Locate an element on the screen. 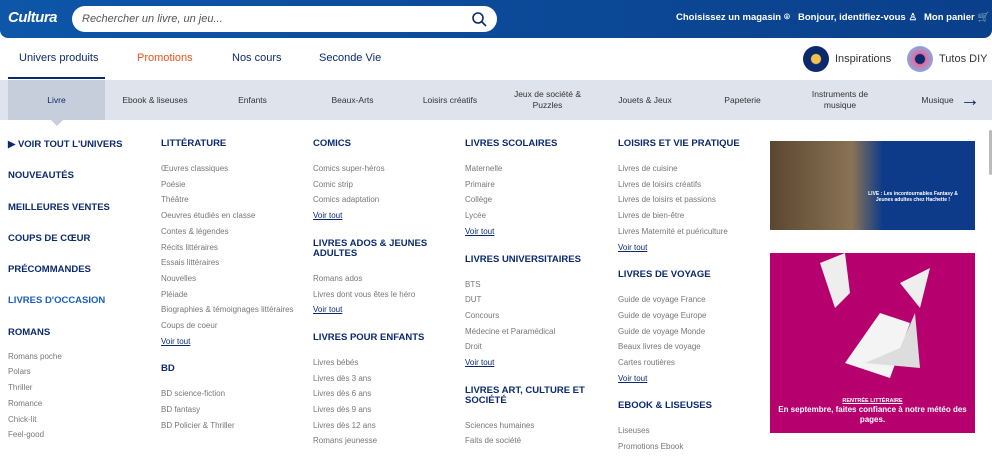  category-jouets: Jouets & Jeux is located at coordinates (645, 99).